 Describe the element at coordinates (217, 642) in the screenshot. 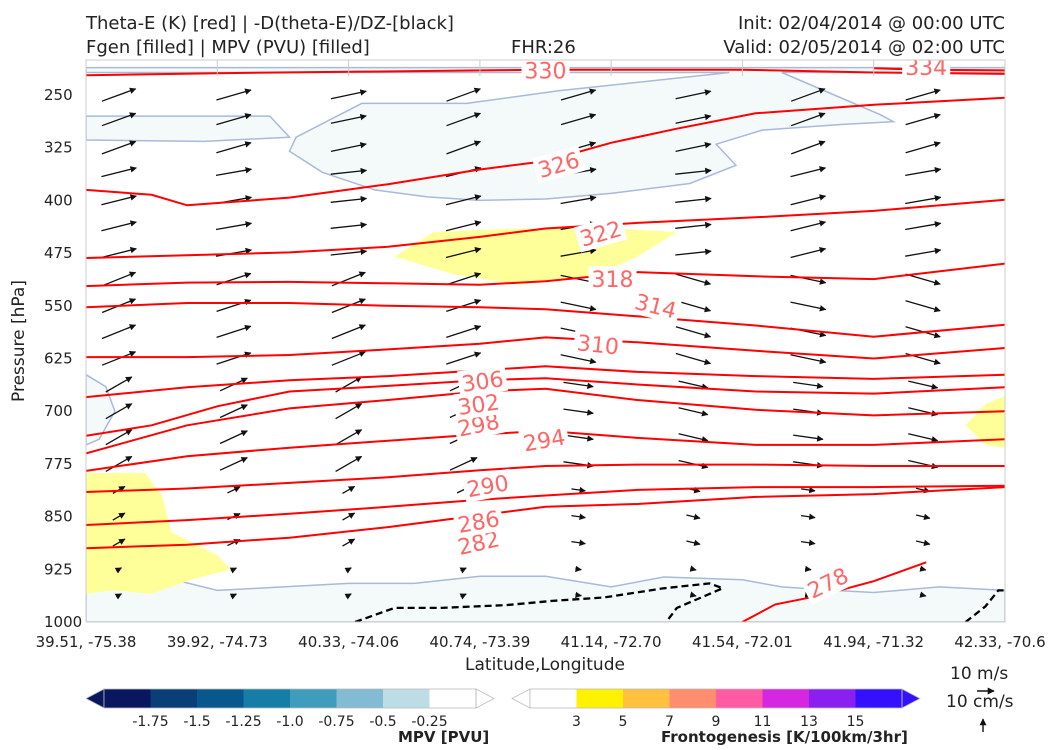

I see `x-tick-label: 39.92, -74.73` at that location.